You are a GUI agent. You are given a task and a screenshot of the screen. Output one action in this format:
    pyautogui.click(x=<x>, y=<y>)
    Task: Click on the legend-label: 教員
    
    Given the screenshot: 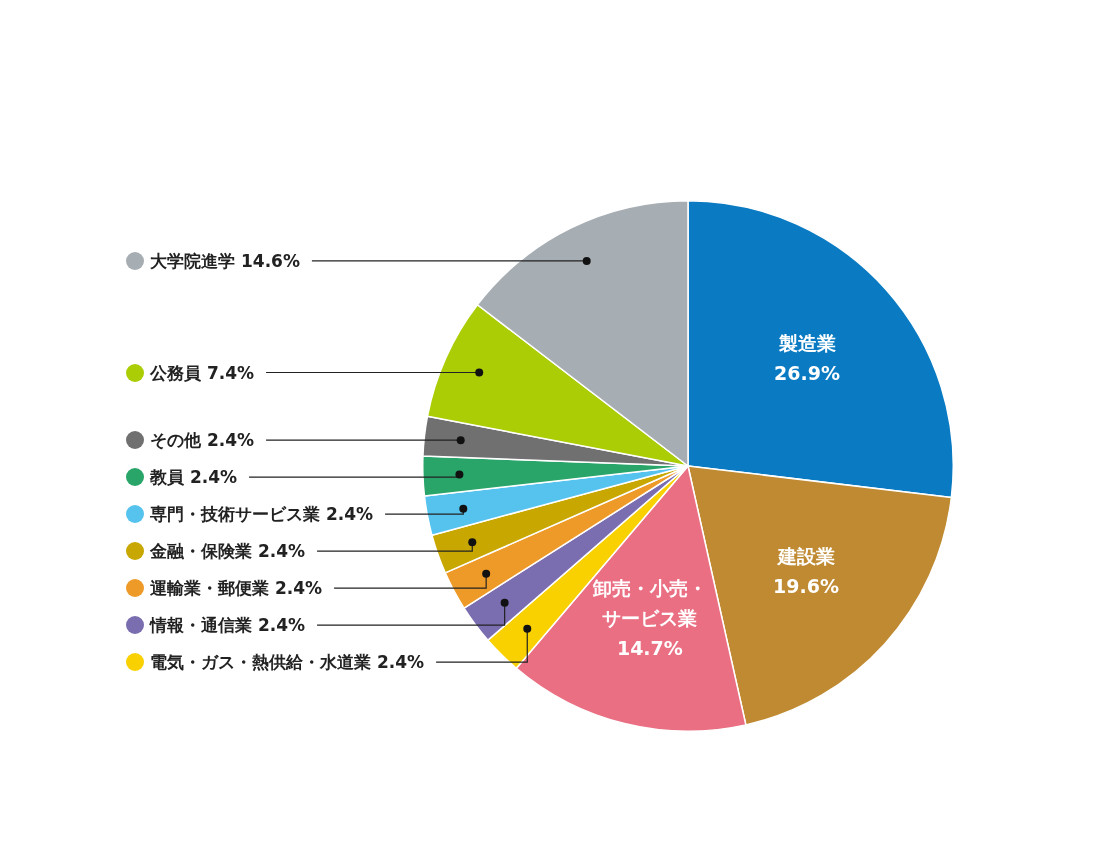 What is the action you would take?
    pyautogui.click(x=167, y=478)
    